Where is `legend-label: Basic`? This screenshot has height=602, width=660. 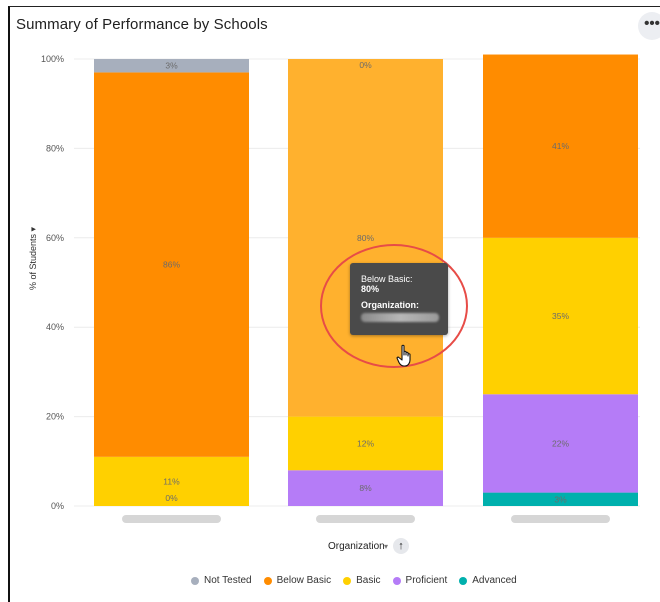
legend-label: Basic is located at coordinates (368, 580).